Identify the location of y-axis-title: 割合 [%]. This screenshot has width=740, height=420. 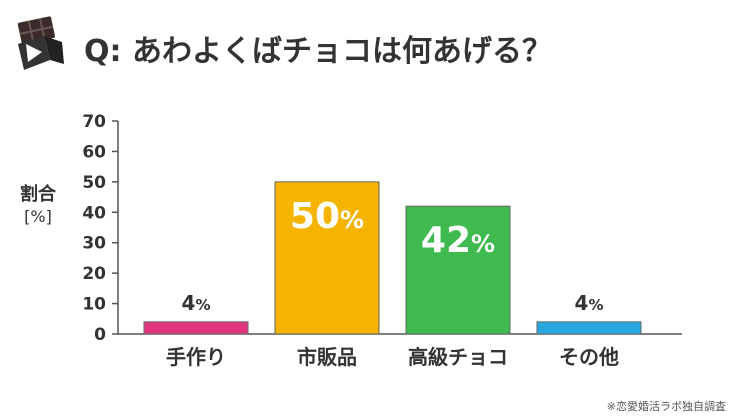
(38, 206).